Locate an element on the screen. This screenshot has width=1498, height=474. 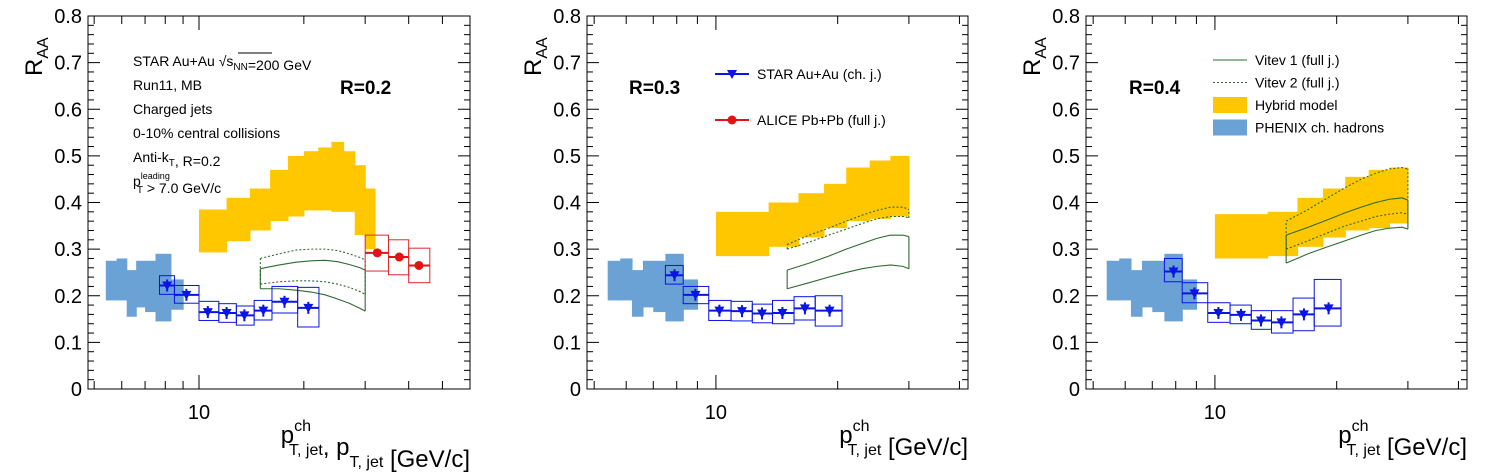
x-axis-title: pch T, jet, pT, jet [GeV/c] is located at coordinates (375, 445).